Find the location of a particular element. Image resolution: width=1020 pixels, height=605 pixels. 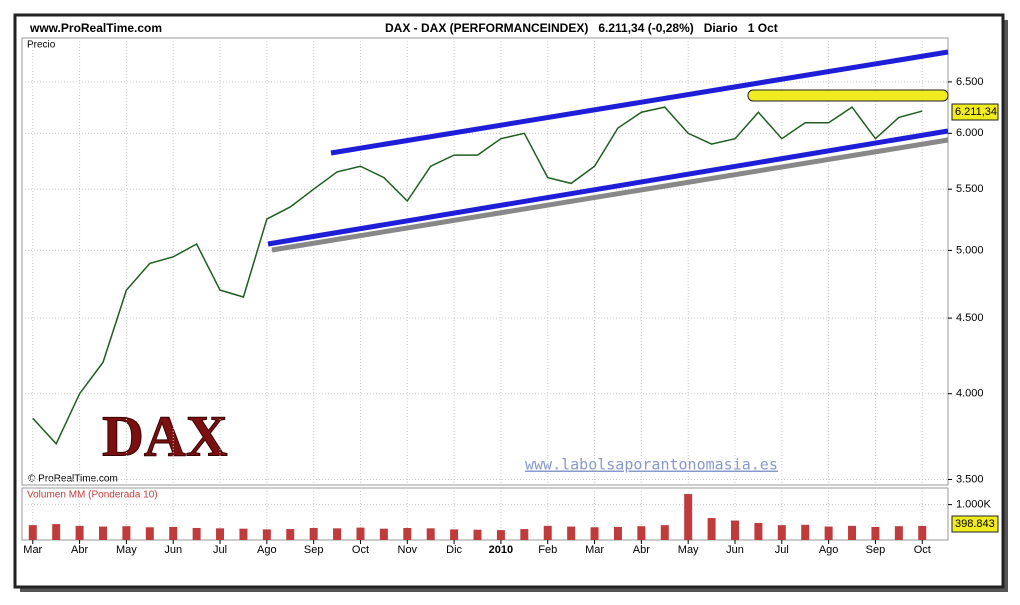

y-tick-label: 4.000 is located at coordinates (970, 394).